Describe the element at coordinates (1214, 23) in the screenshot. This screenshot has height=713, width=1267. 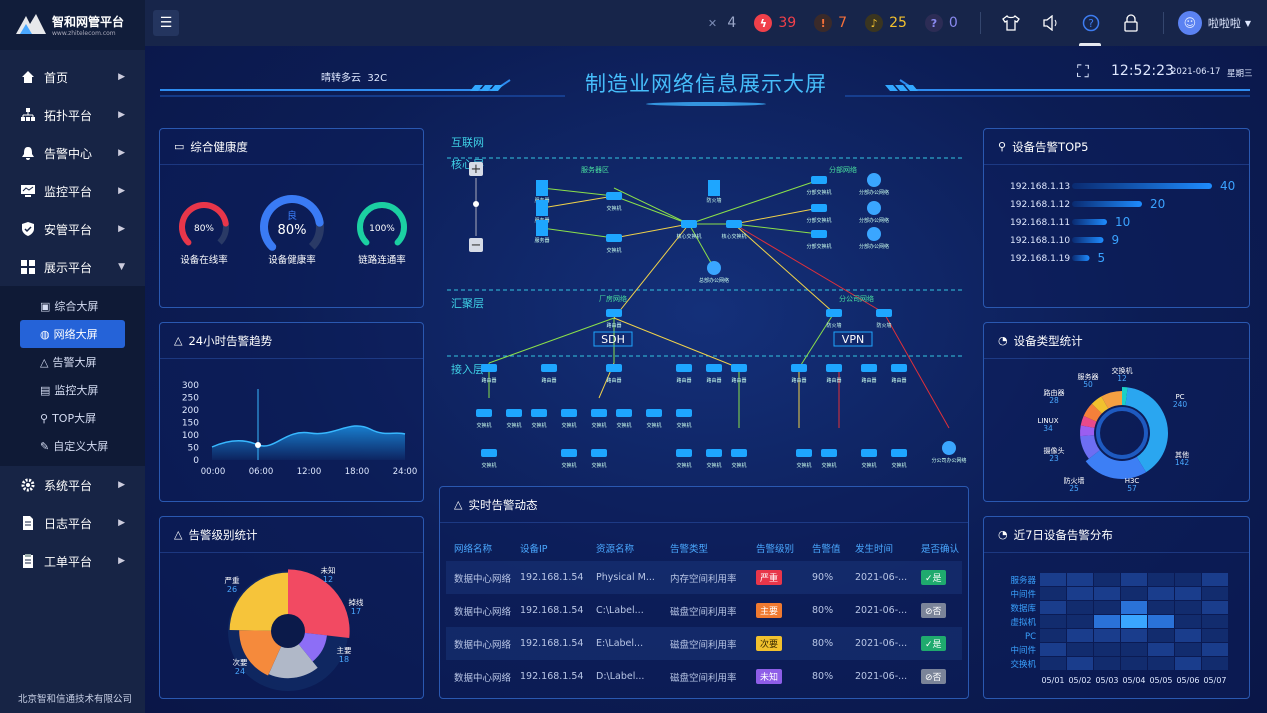
I see `user-menu: ☺ 啦啦啦 ▼` at that location.